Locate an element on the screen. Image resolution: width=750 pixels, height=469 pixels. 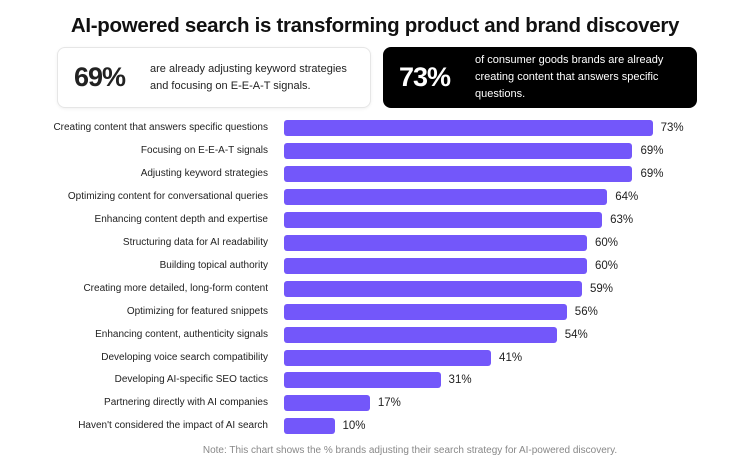
value-label: 64% is located at coordinates (627, 196).